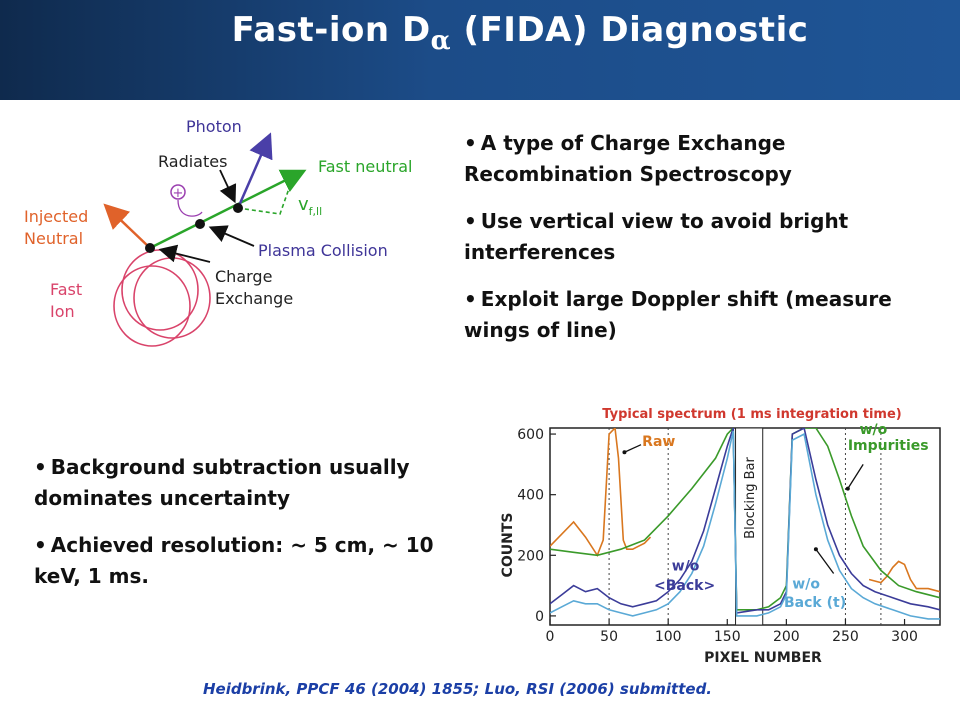 This screenshot has width=960, height=720. Describe the element at coordinates (750, 498) in the screenshot. I see `blocking-bar-label: Blocking Bar` at that location.